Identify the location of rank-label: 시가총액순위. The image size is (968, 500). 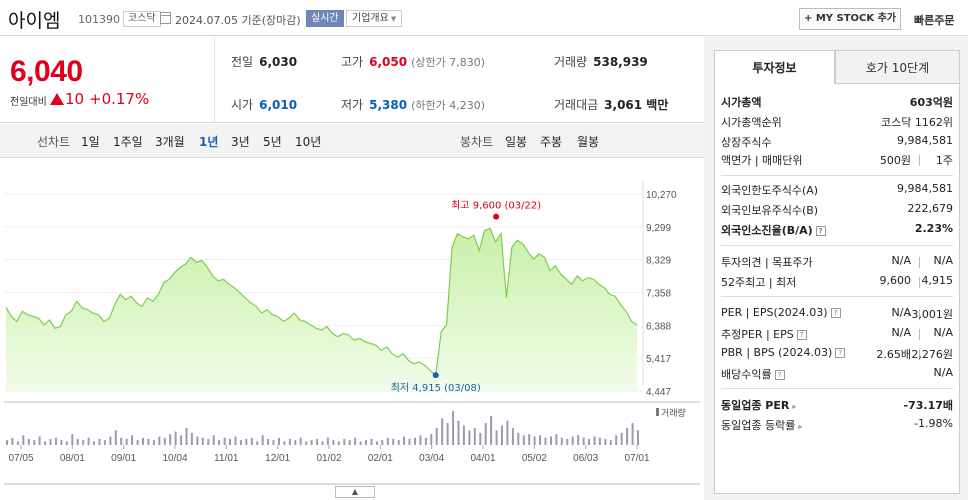
(751, 122).